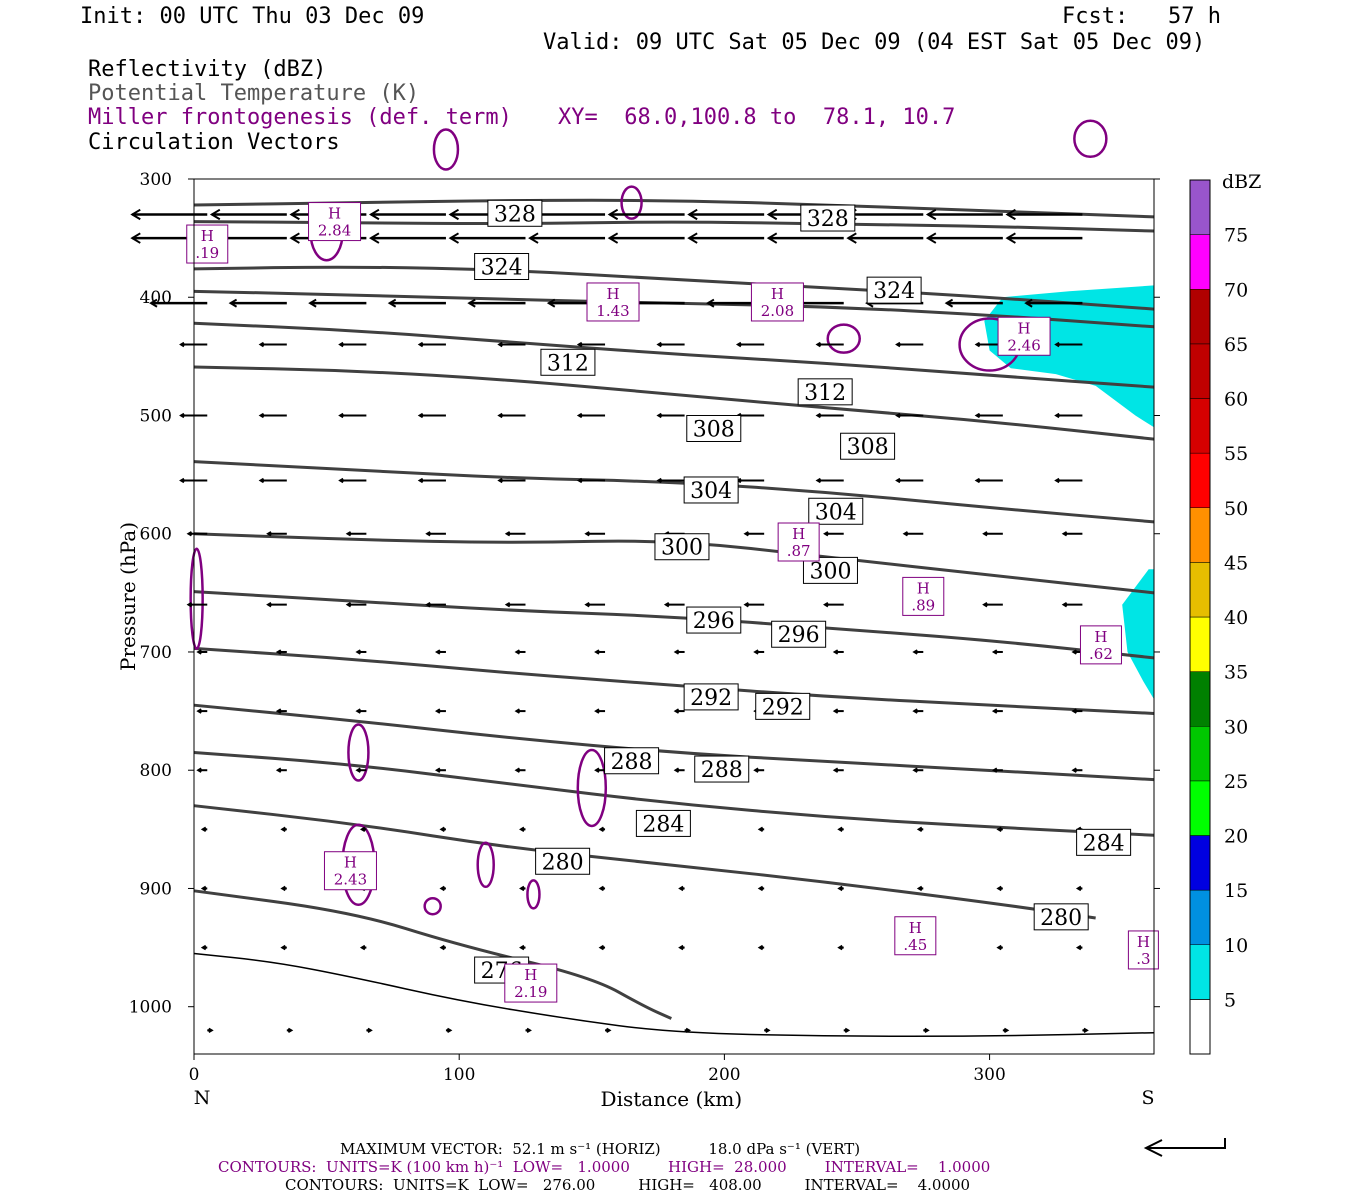 This screenshot has width=1350, height=1200. Describe the element at coordinates (923, 605) in the screenshot. I see `frontogenesis-high-value: .89` at that location.